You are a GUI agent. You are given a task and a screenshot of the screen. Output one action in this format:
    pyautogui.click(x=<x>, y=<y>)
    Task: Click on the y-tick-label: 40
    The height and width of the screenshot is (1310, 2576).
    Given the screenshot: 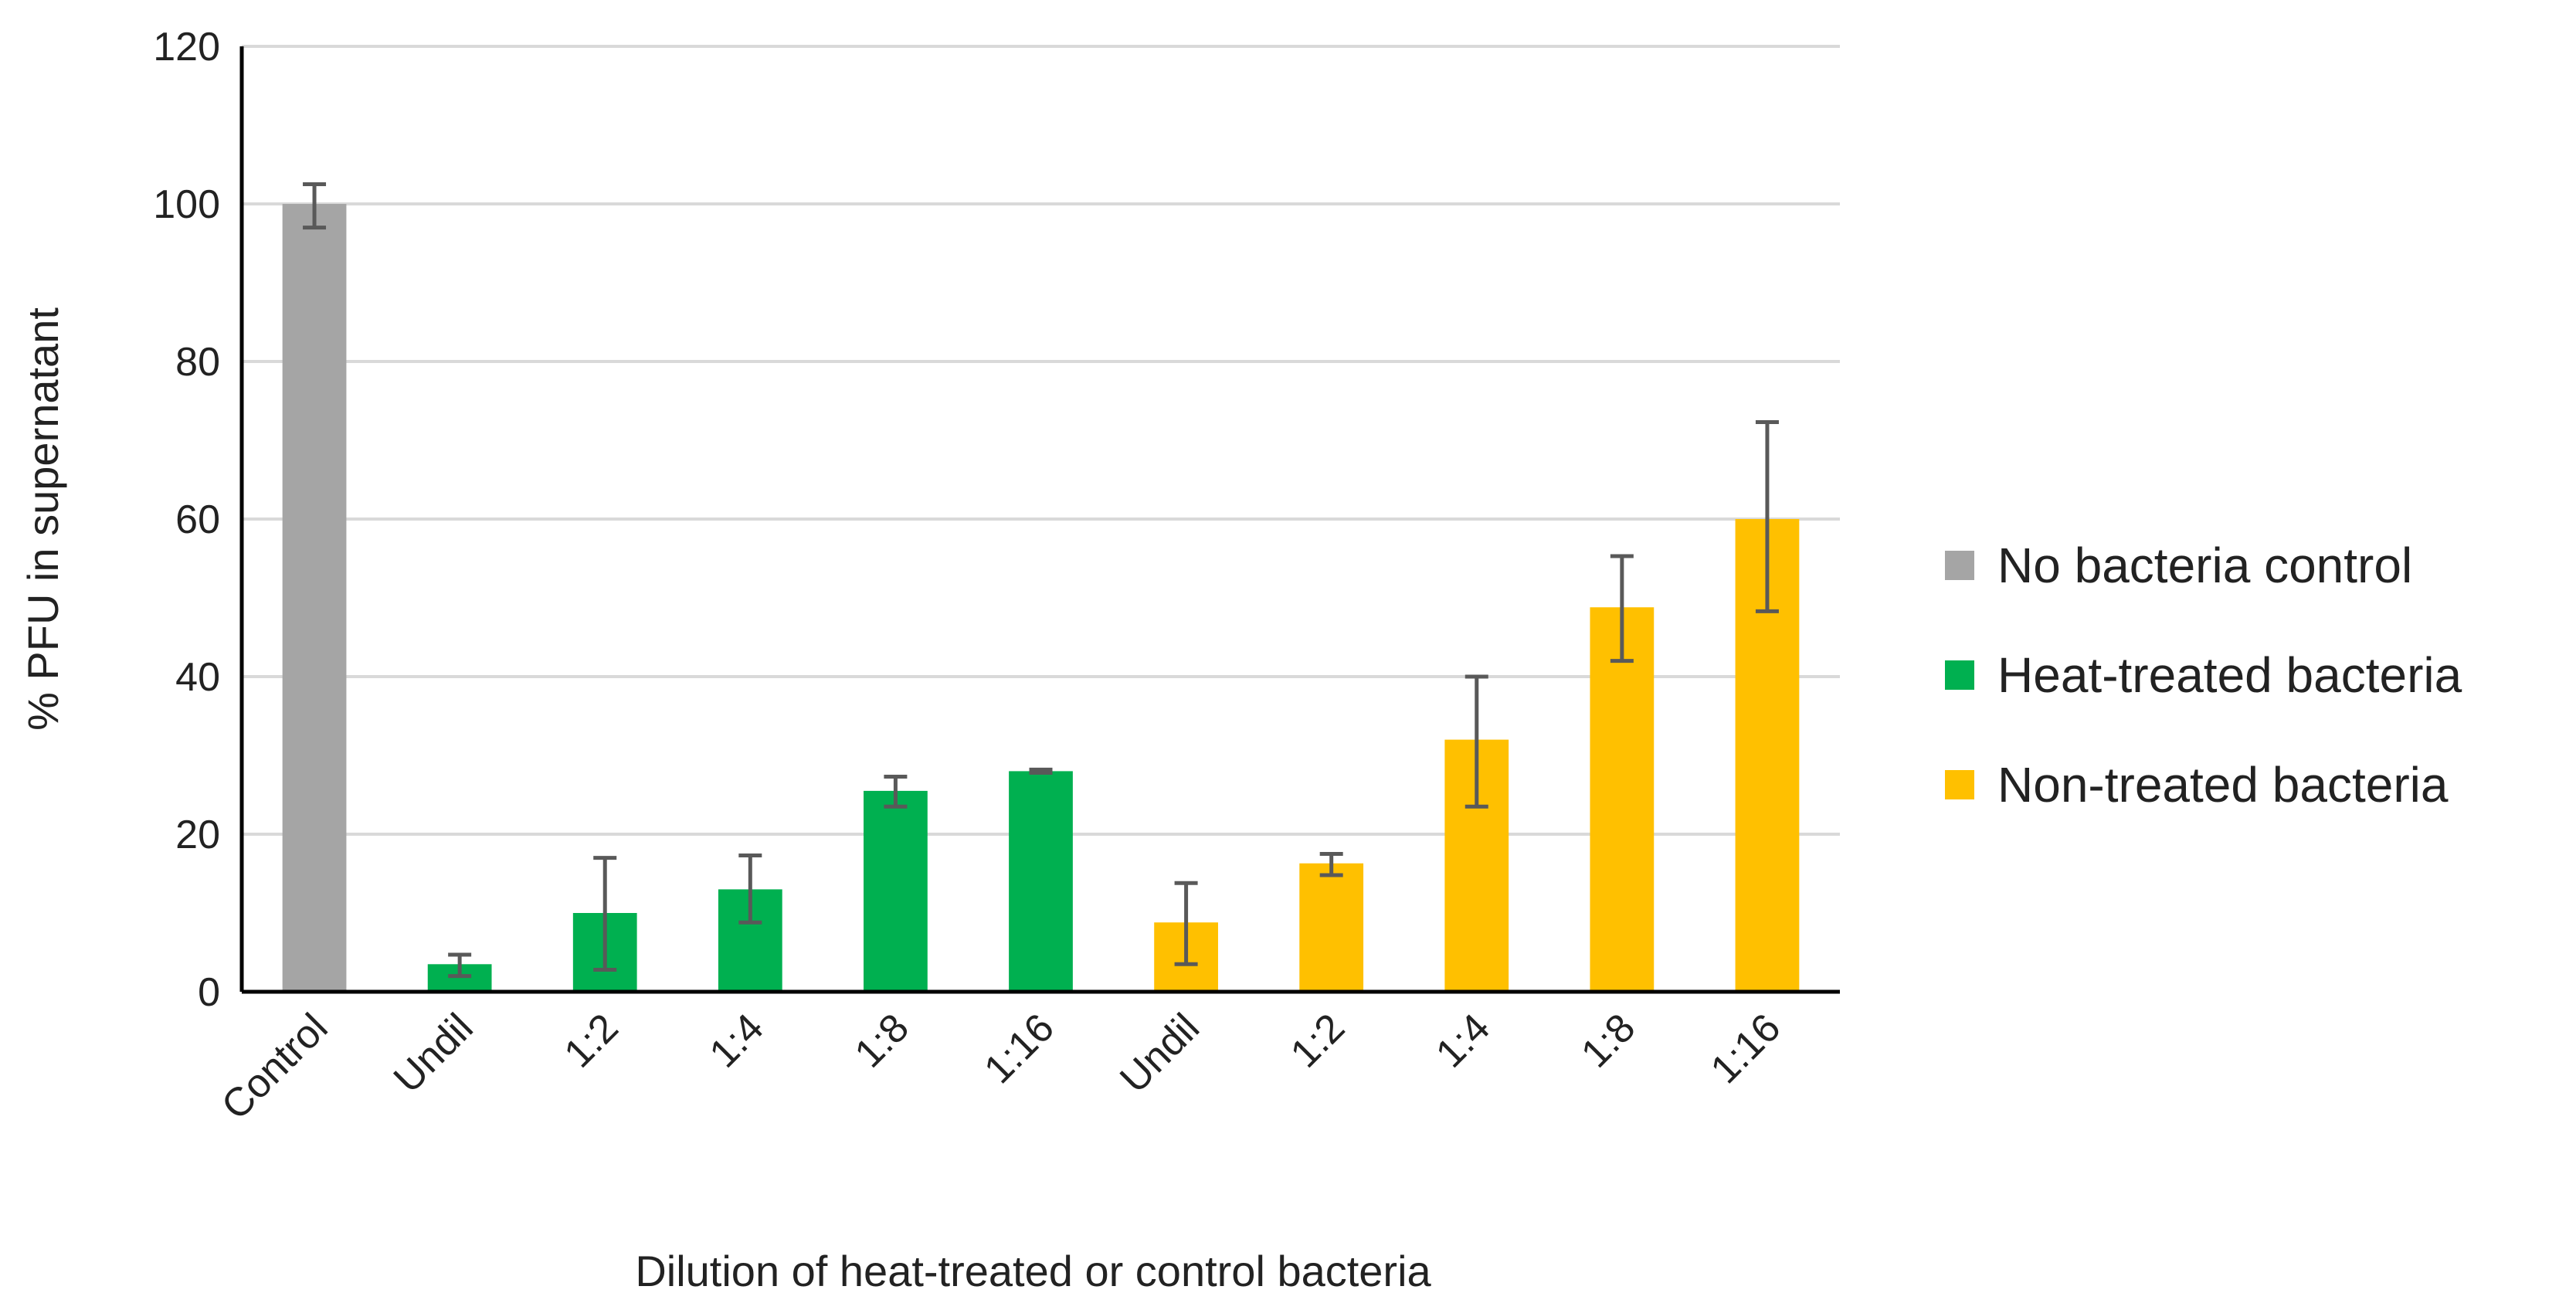 What is the action you would take?
    pyautogui.click(x=197, y=677)
    